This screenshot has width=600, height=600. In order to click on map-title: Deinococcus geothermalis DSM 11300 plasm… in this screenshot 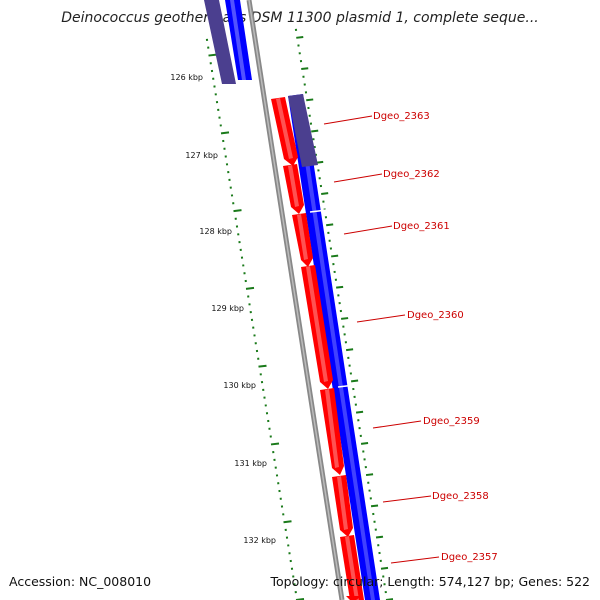, I will do `click(300, 18)`.